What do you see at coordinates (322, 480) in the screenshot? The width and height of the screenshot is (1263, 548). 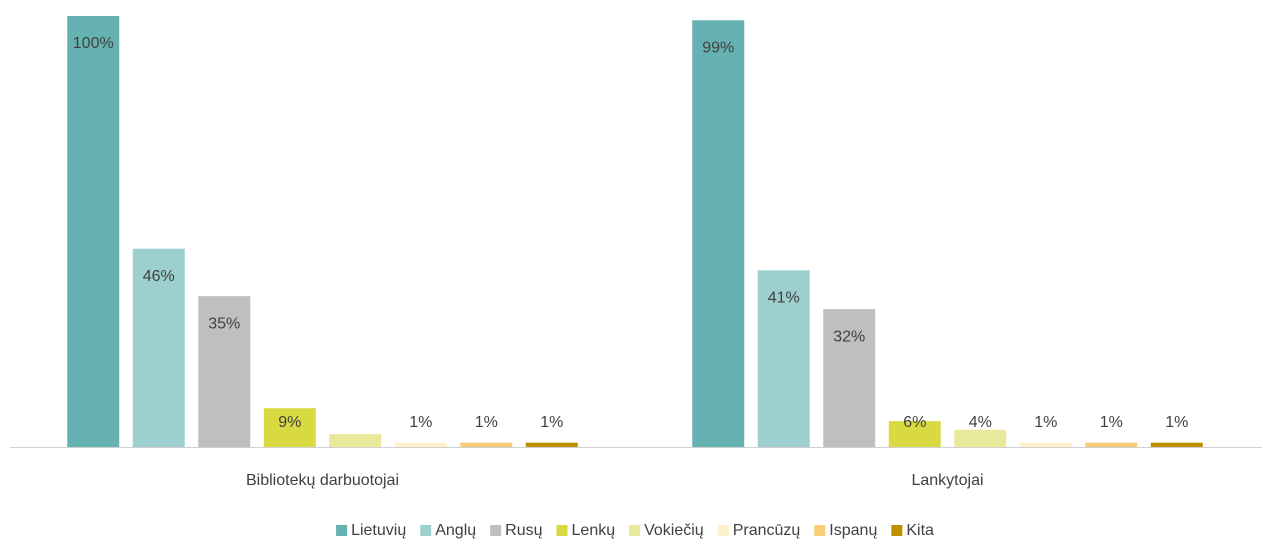 I see `x-tick-label: Bibliotekų darbuotojai` at bounding box center [322, 480].